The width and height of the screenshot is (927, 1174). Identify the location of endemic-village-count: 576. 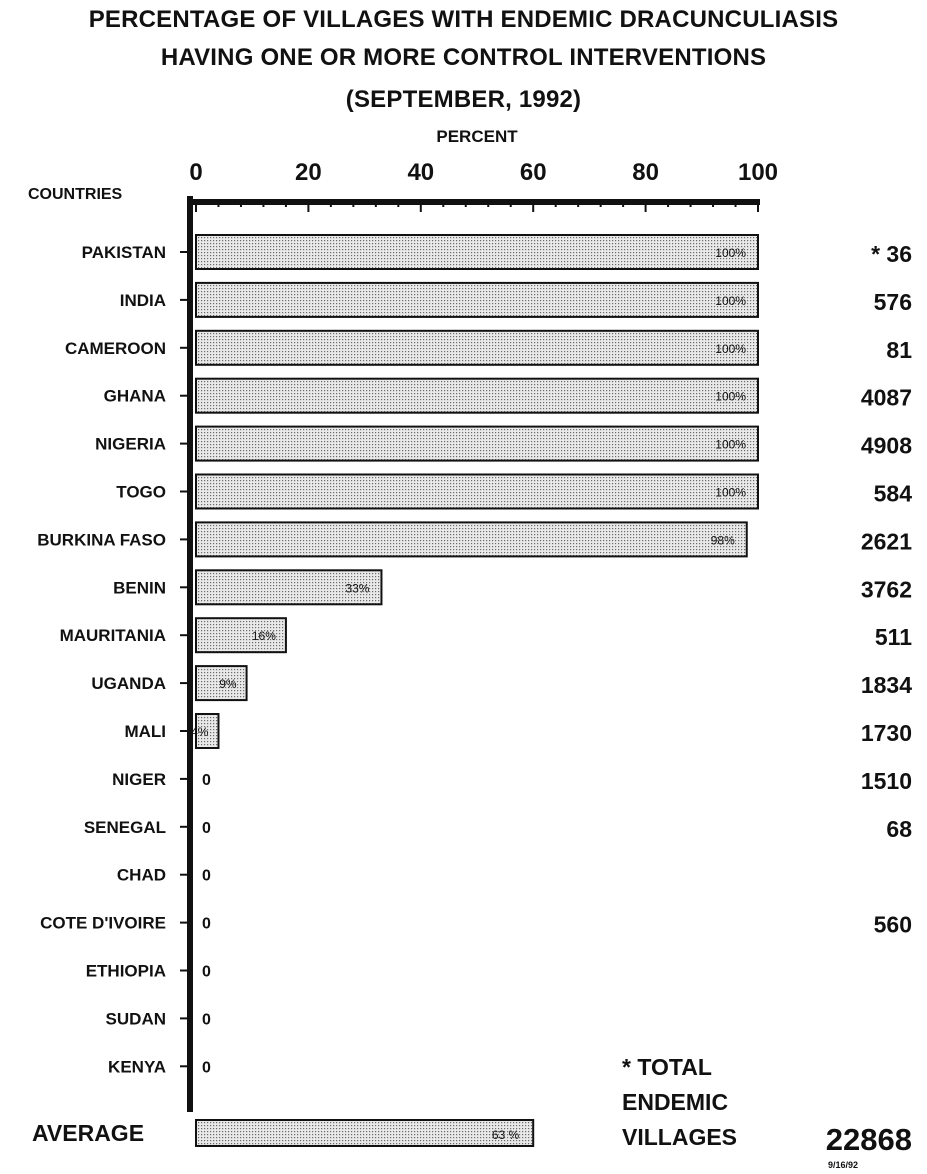
(893, 302).